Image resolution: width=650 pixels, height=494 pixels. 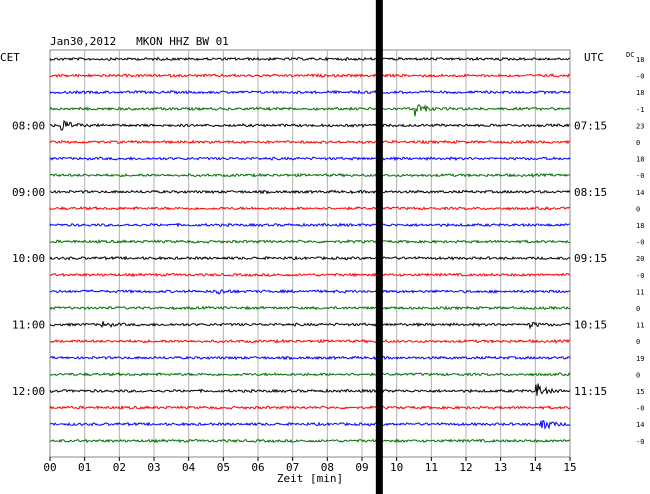 I want to click on x-tick-label: 05, so click(x=223, y=467).